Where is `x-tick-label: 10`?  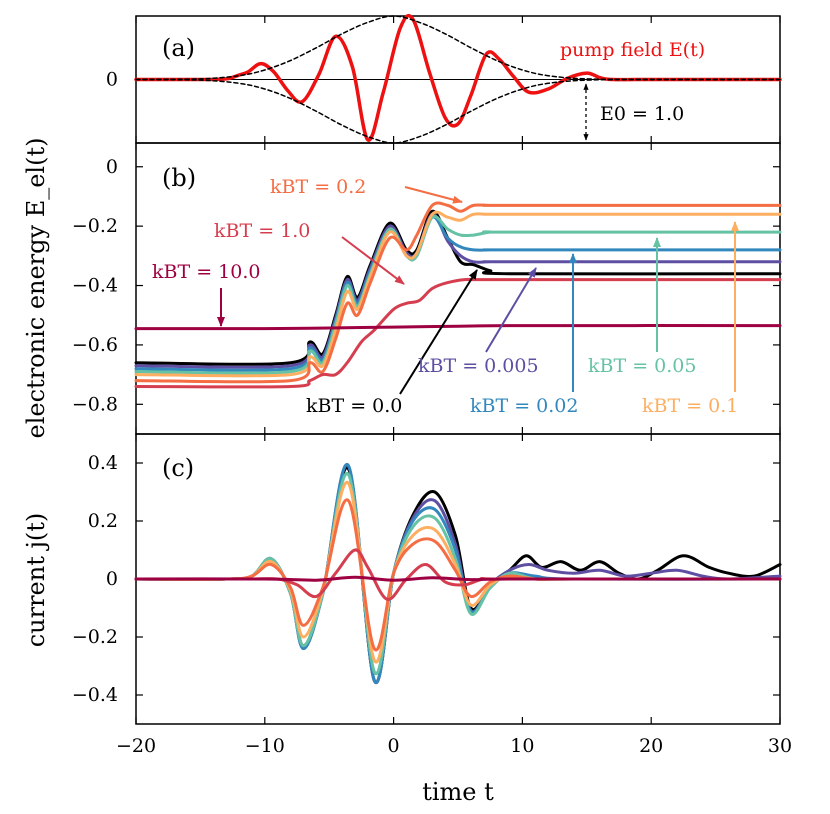
x-tick-label: 10 is located at coordinates (522, 746).